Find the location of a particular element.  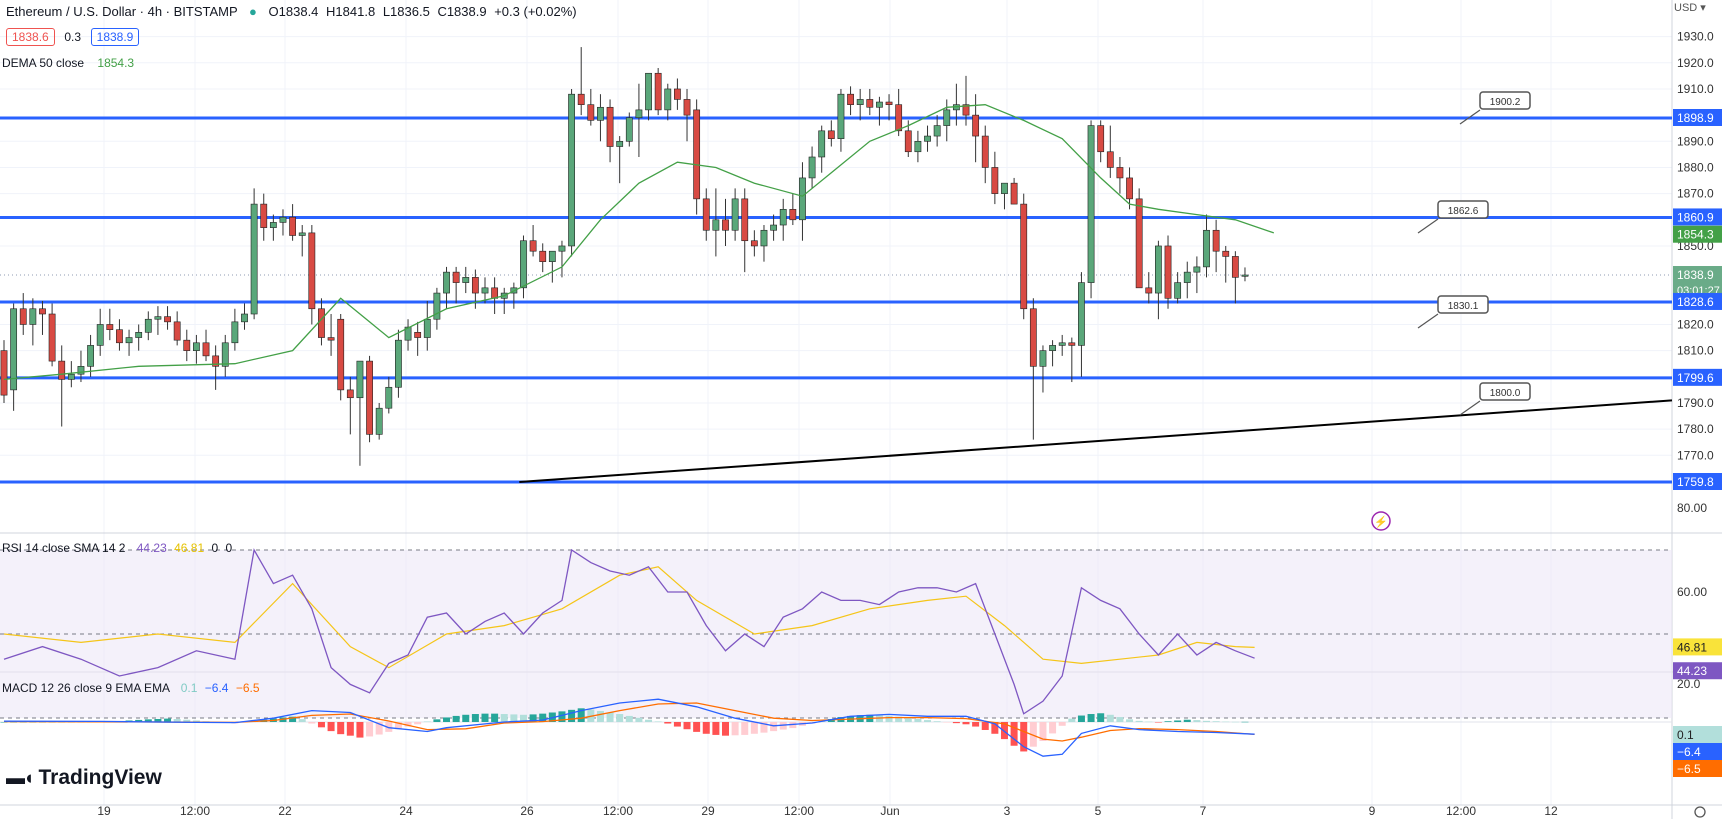

tradingview-logo-icon: ▬◖ is located at coordinates (20, 778).